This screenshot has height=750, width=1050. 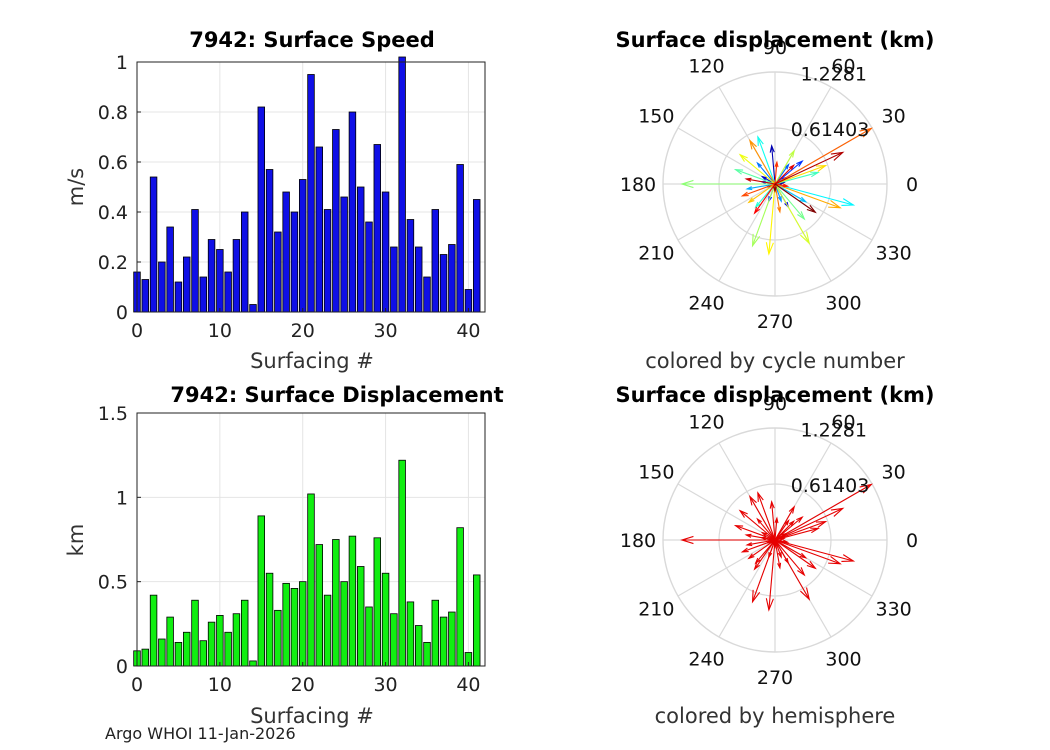 I want to click on speed-title: 7942: Surface Speed, so click(x=312, y=40).